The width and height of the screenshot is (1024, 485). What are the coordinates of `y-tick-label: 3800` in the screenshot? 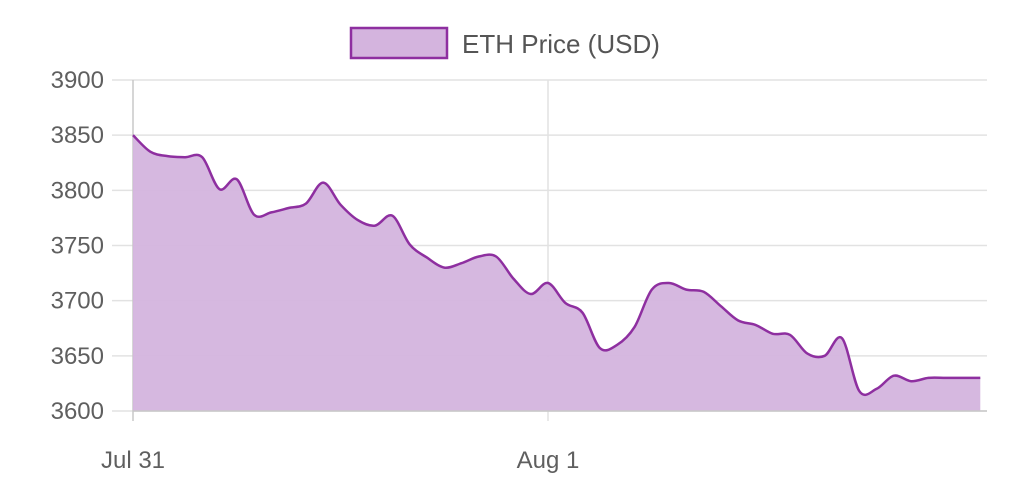 It's located at (77, 190).